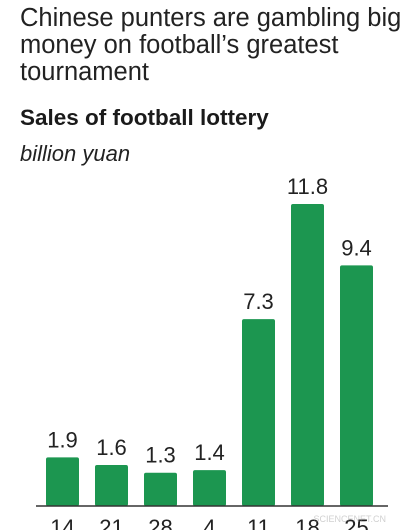 The image size is (416, 530). I want to click on watermark: SCIENCENET.CN, so click(349, 519).